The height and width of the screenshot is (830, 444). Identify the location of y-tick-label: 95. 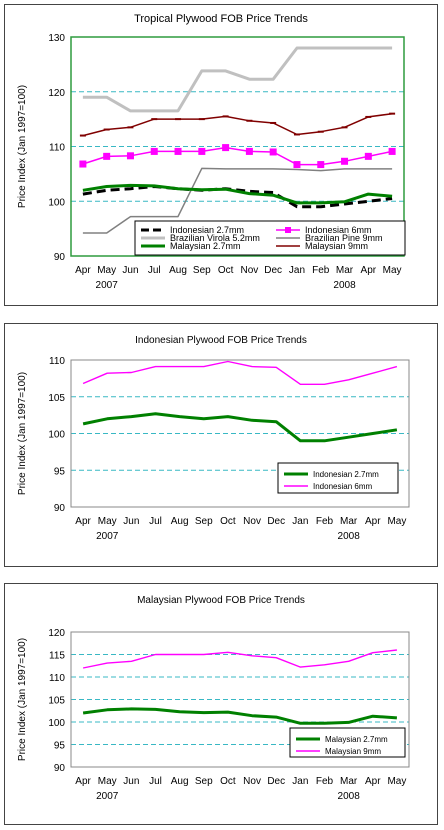
(60, 746).